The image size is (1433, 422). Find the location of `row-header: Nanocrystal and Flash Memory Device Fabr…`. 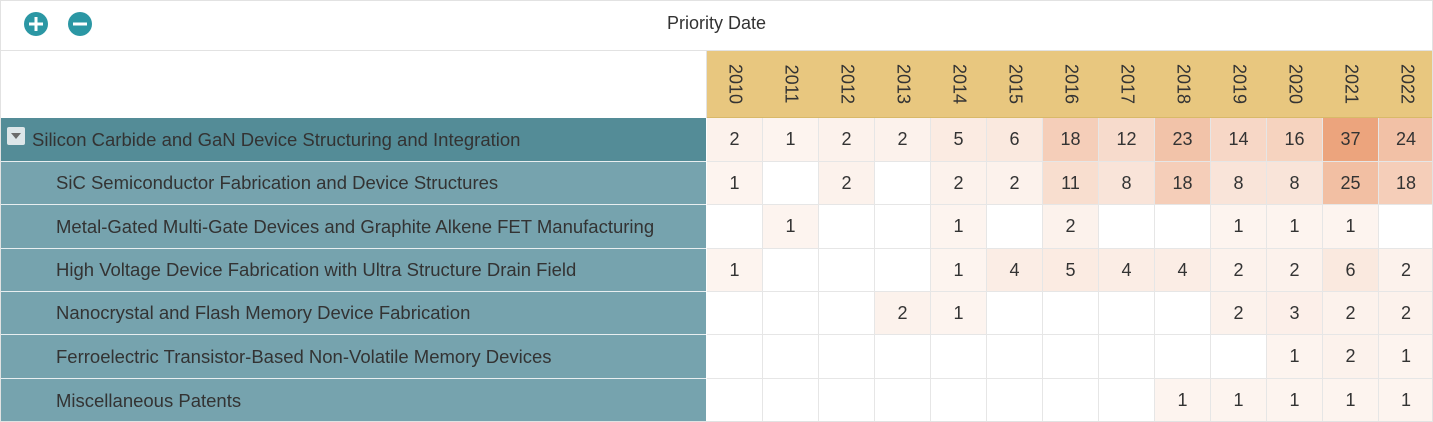

row-header: Nanocrystal and Flash Memory Device Fabr… is located at coordinates (353, 313).